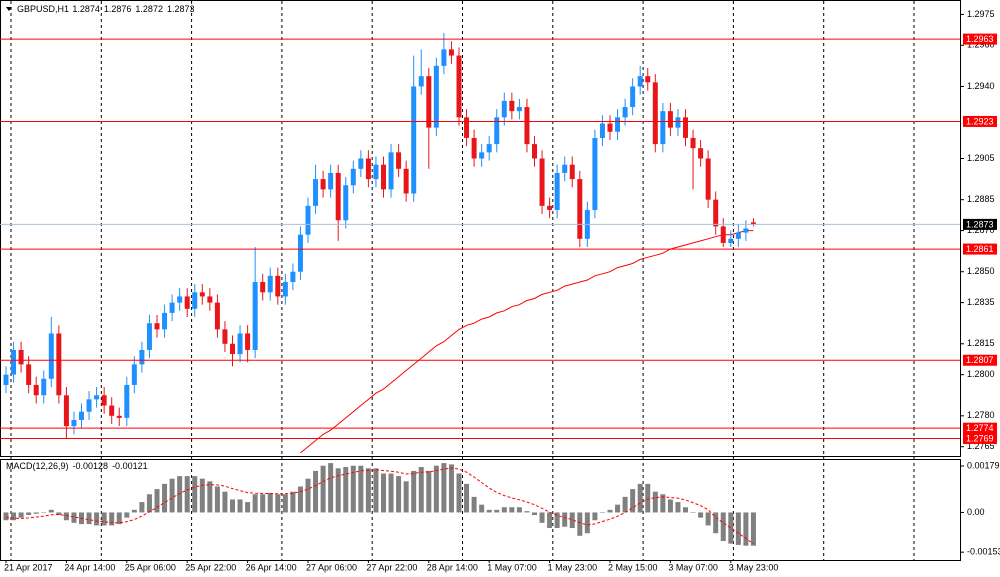 This screenshot has height=577, width=1000. What do you see at coordinates (43, 9) in the screenshot?
I see `symbol: GBPUSD,H1` at bounding box center [43, 9].